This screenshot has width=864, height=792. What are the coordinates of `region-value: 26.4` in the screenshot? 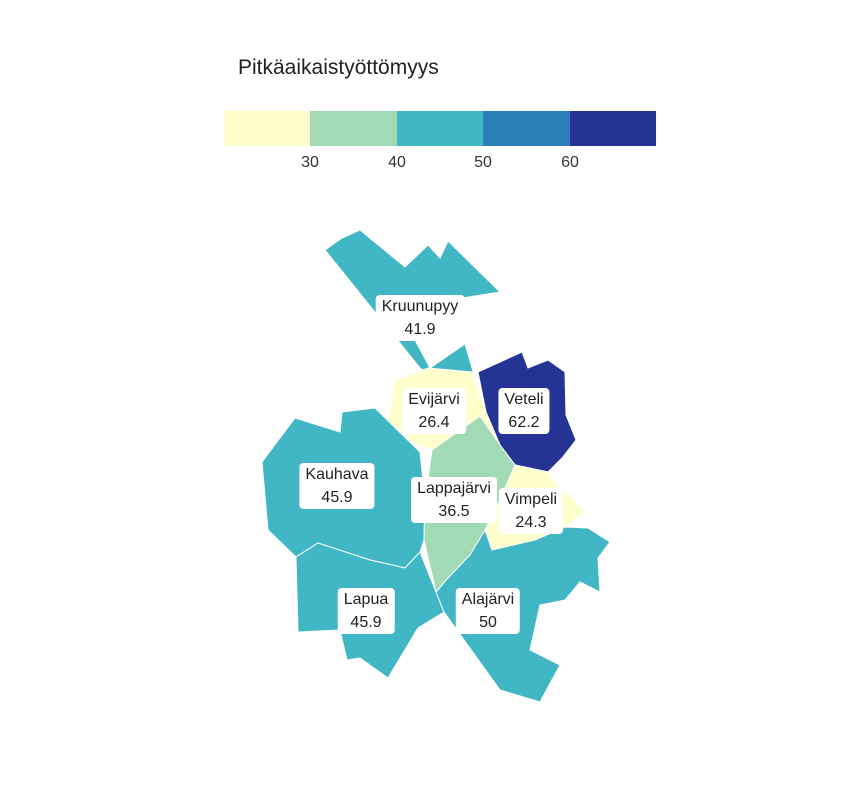 It's located at (434, 422).